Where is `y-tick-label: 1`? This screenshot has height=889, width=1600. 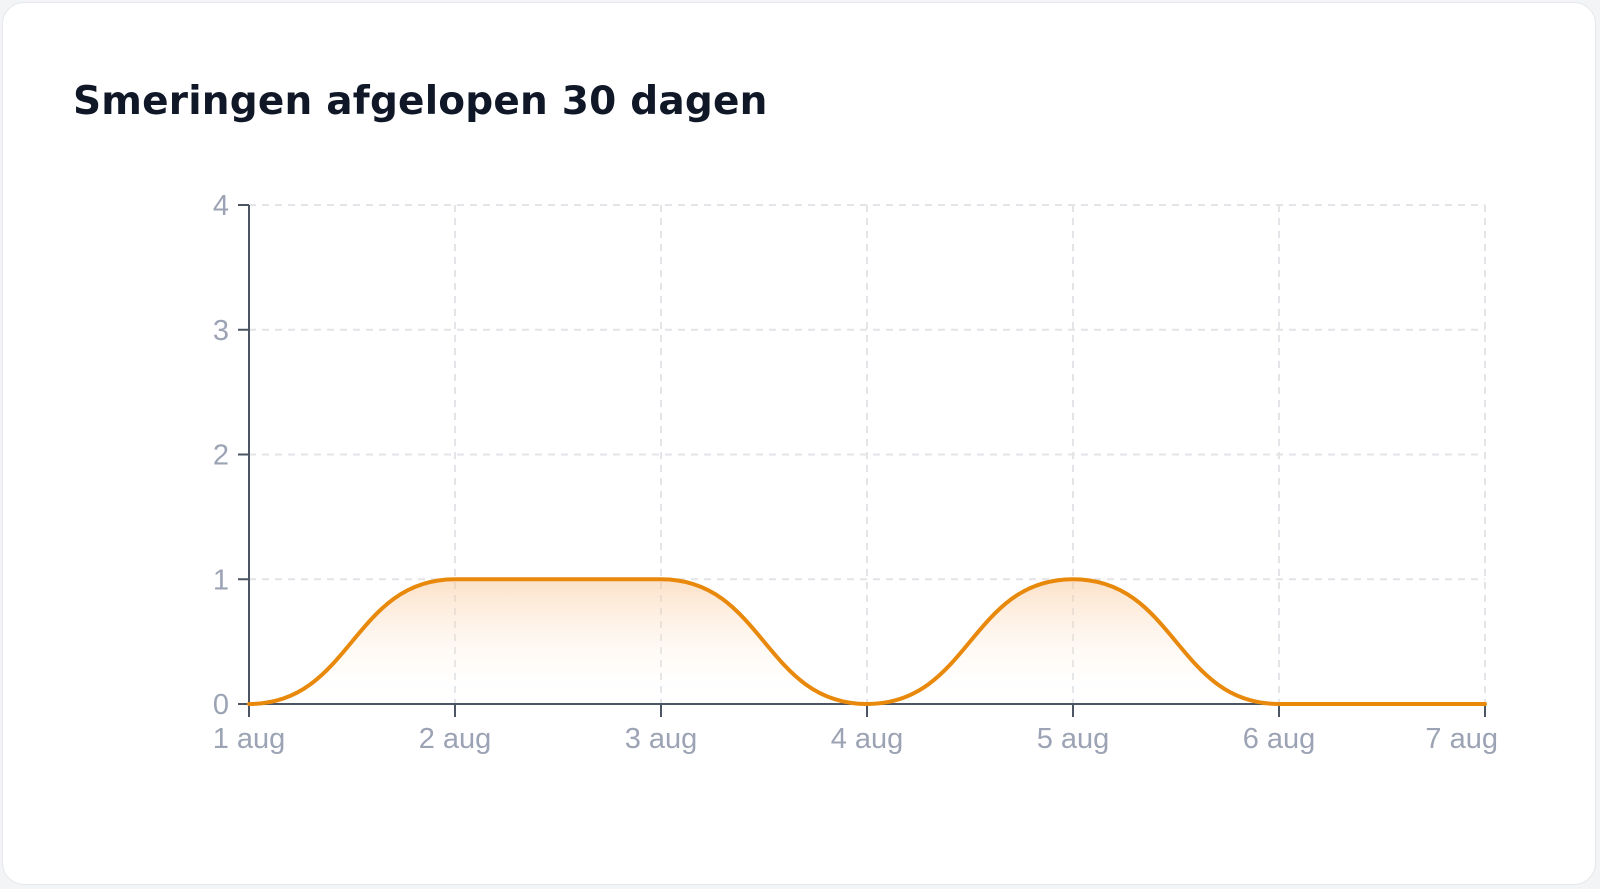
y-tick-label: 1 is located at coordinates (221, 580).